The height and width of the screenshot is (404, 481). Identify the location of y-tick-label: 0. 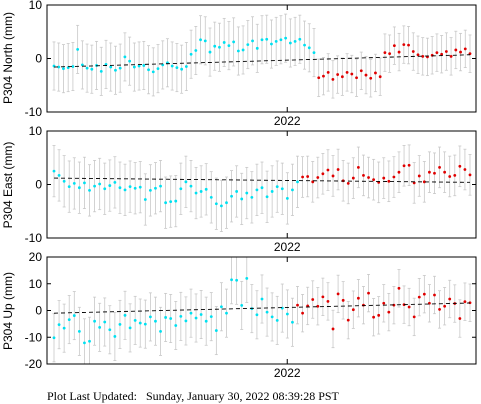
(38, 59).